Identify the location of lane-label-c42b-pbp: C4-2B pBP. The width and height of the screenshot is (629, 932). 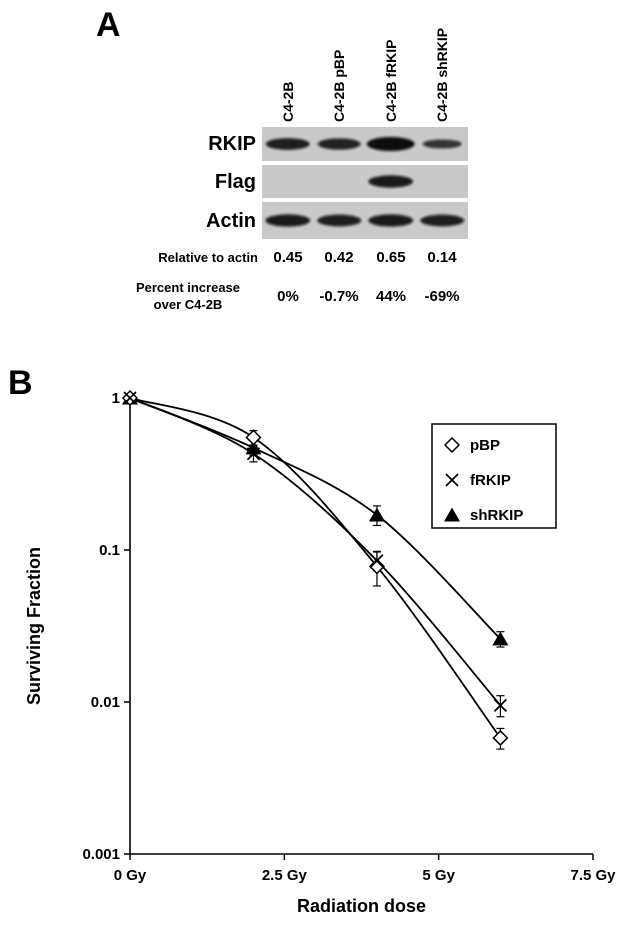
(339, 85).